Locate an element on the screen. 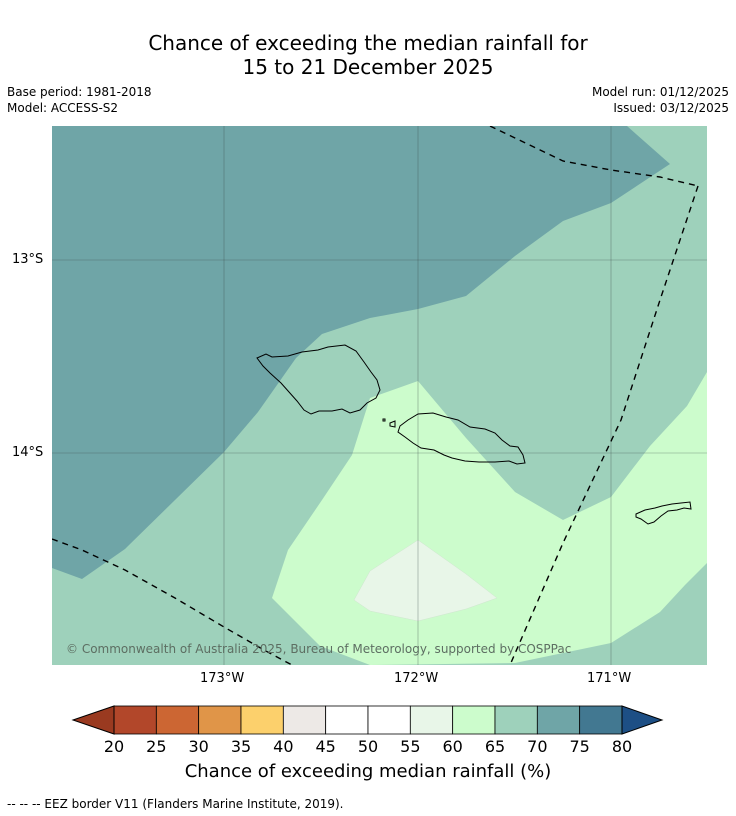 This screenshot has width=736, height=816. title-line-2: 15 to 21 December 2025 is located at coordinates (368, 67).